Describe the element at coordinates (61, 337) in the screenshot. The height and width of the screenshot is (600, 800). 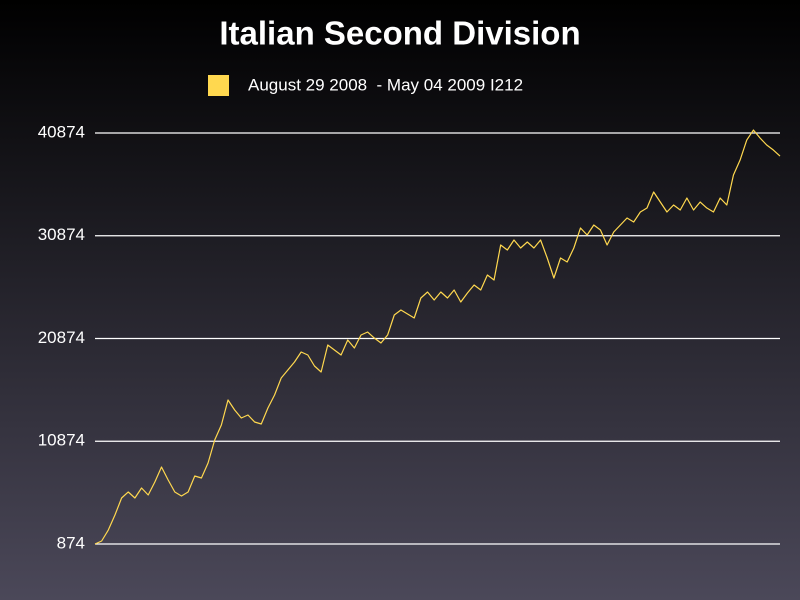
I see `y-tick-label: 20874` at that location.